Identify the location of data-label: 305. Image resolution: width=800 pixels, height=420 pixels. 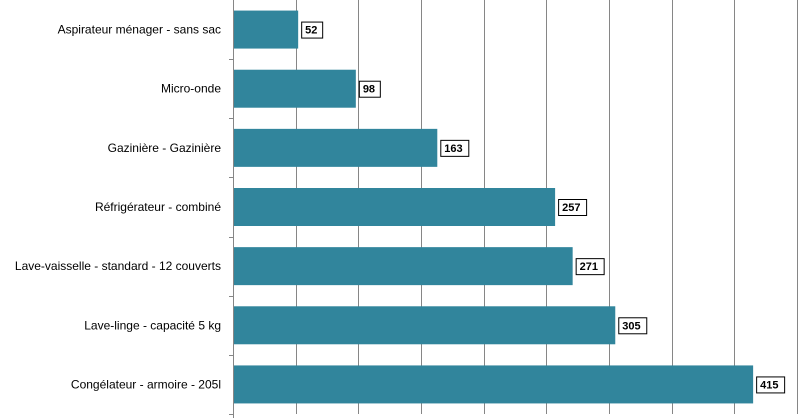
(631, 326).